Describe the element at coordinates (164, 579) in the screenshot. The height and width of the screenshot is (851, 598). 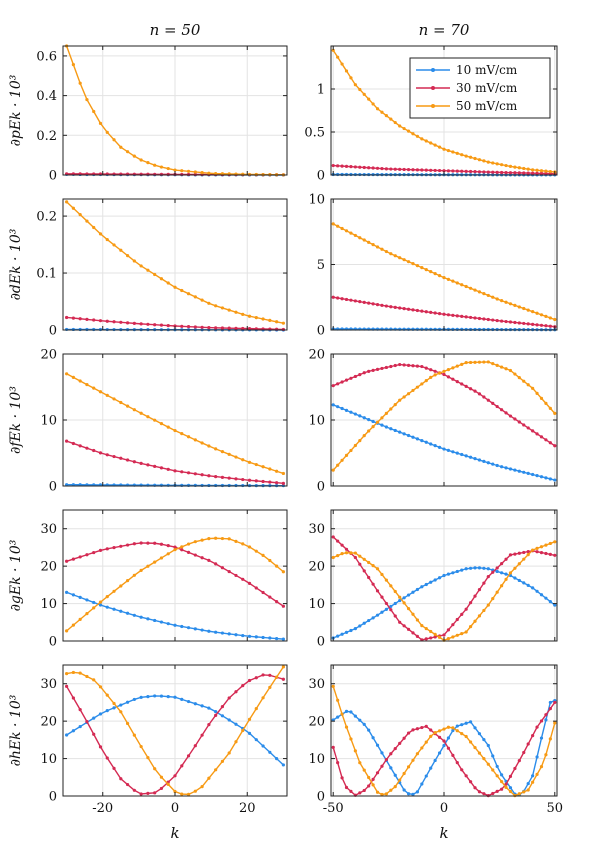
I see `panel-r4-c1: 0 10 20 30` at that location.